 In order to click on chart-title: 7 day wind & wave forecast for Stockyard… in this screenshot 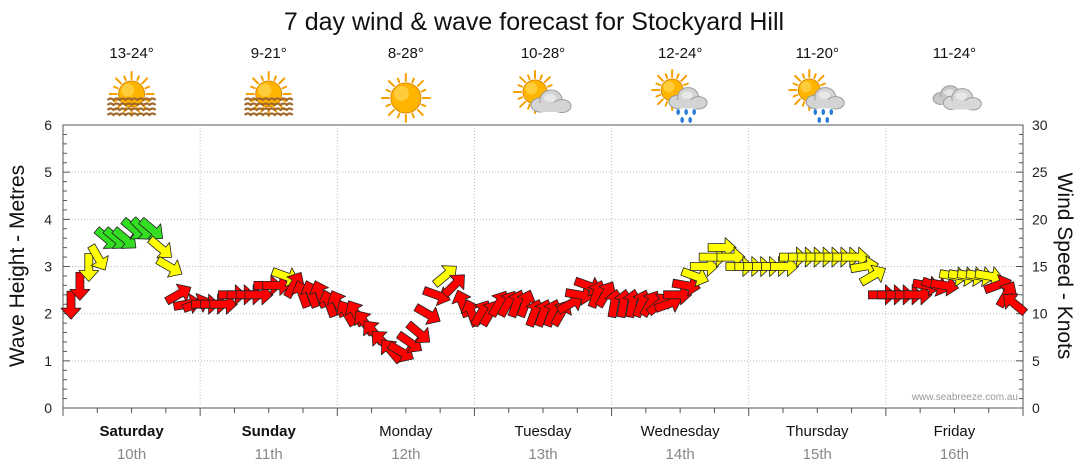, I will do `click(534, 22)`.